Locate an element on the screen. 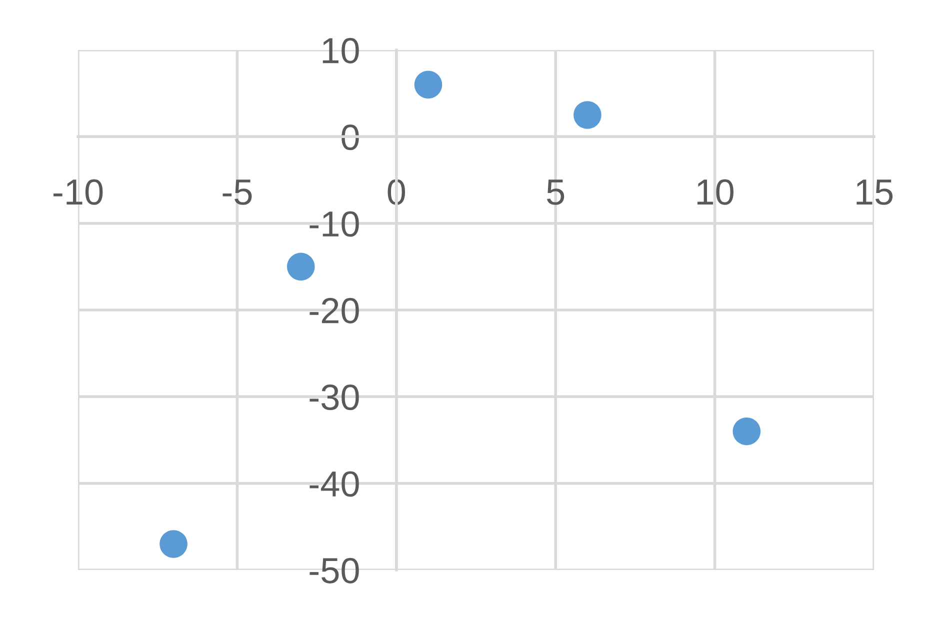  y-tick-label: -30 is located at coordinates (334, 397).